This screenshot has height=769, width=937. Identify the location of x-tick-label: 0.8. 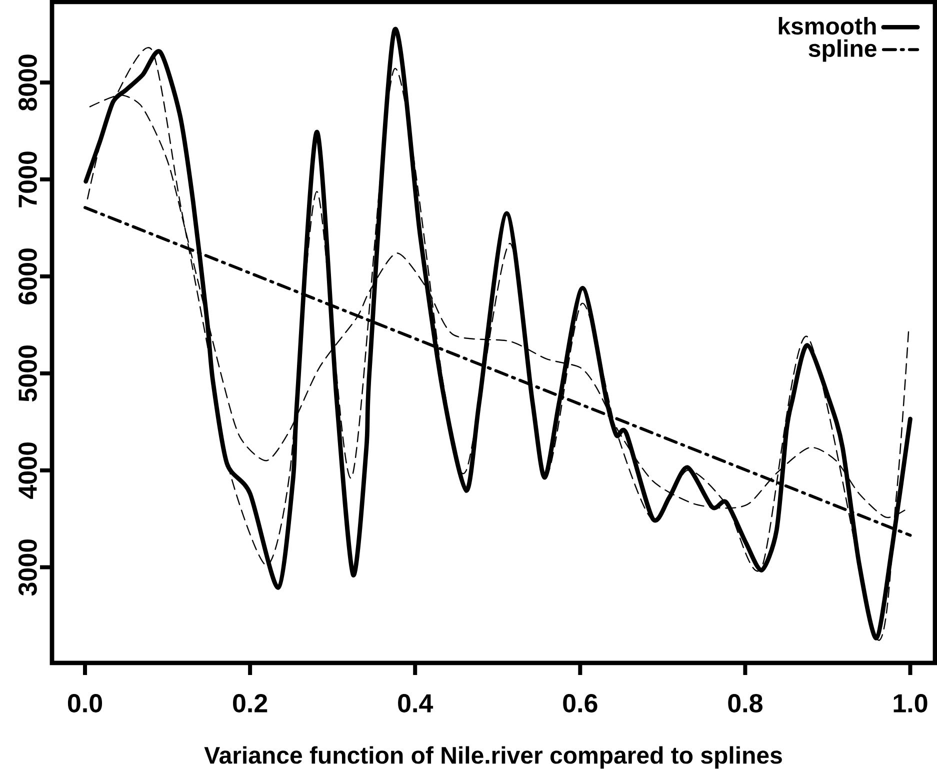
(745, 703).